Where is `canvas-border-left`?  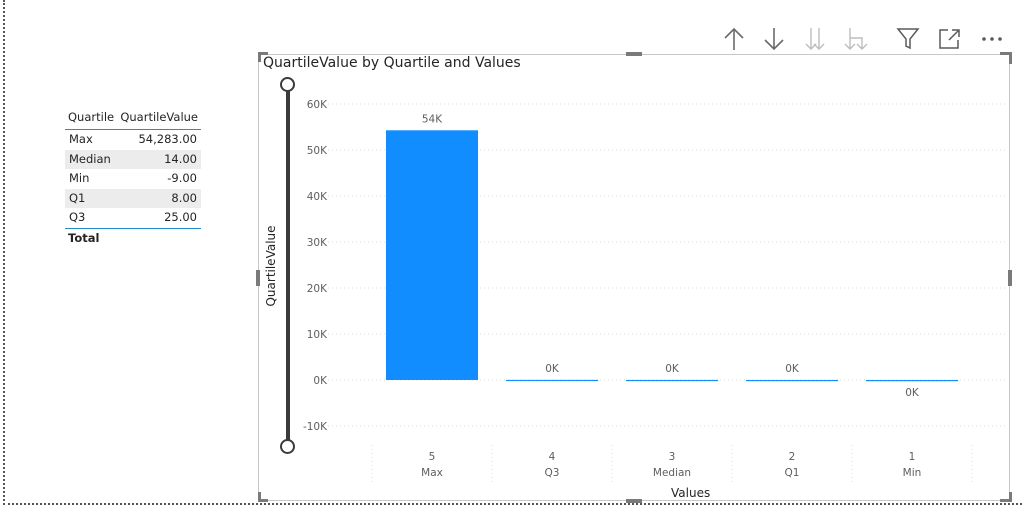 canvas-border-left is located at coordinates (4, 252).